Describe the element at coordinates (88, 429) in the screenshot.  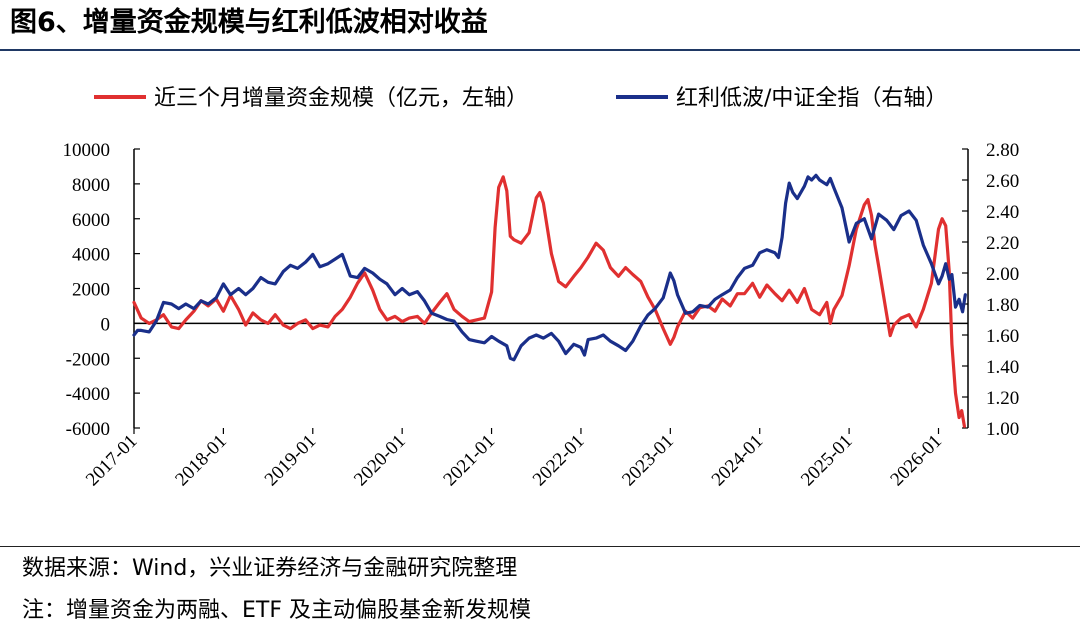
I see `y-left-tick-label: -6000` at that location.